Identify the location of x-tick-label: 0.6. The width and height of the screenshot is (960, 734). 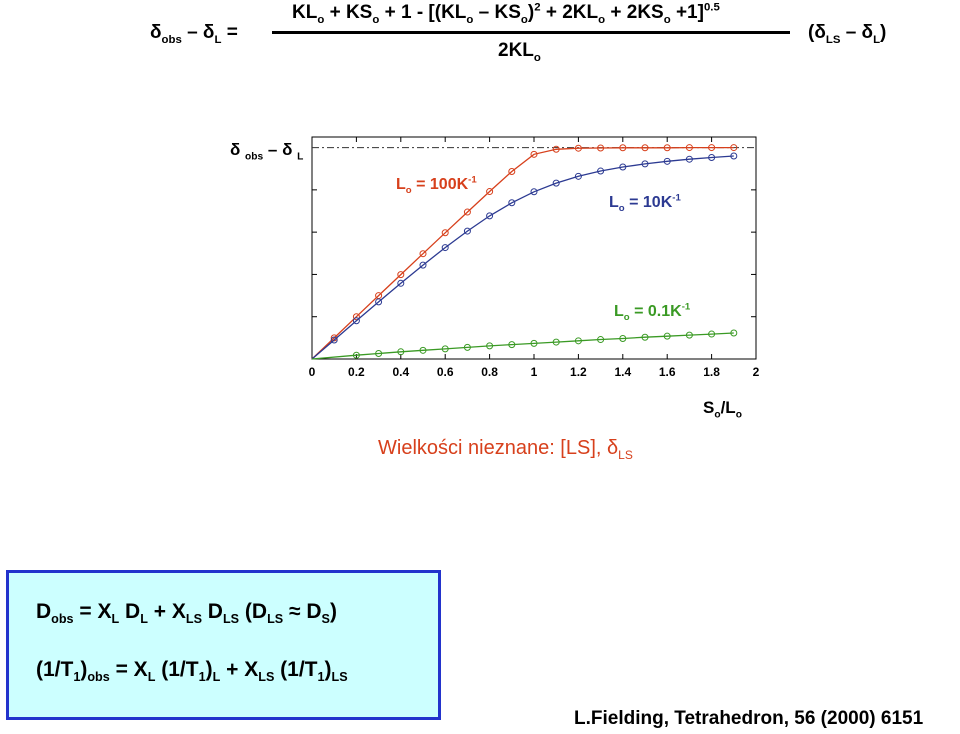
(445, 372).